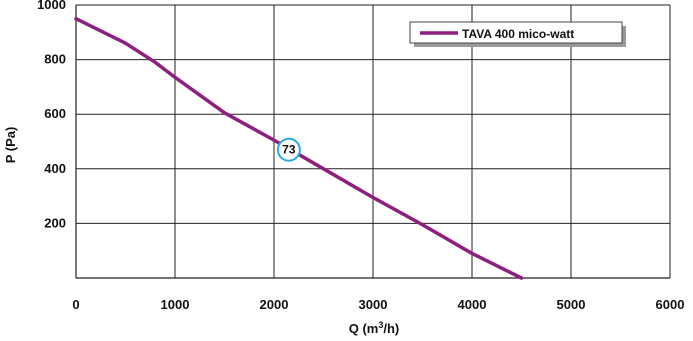 The height and width of the screenshot is (341, 693). I want to click on y-tick-label: 400, so click(55, 168).